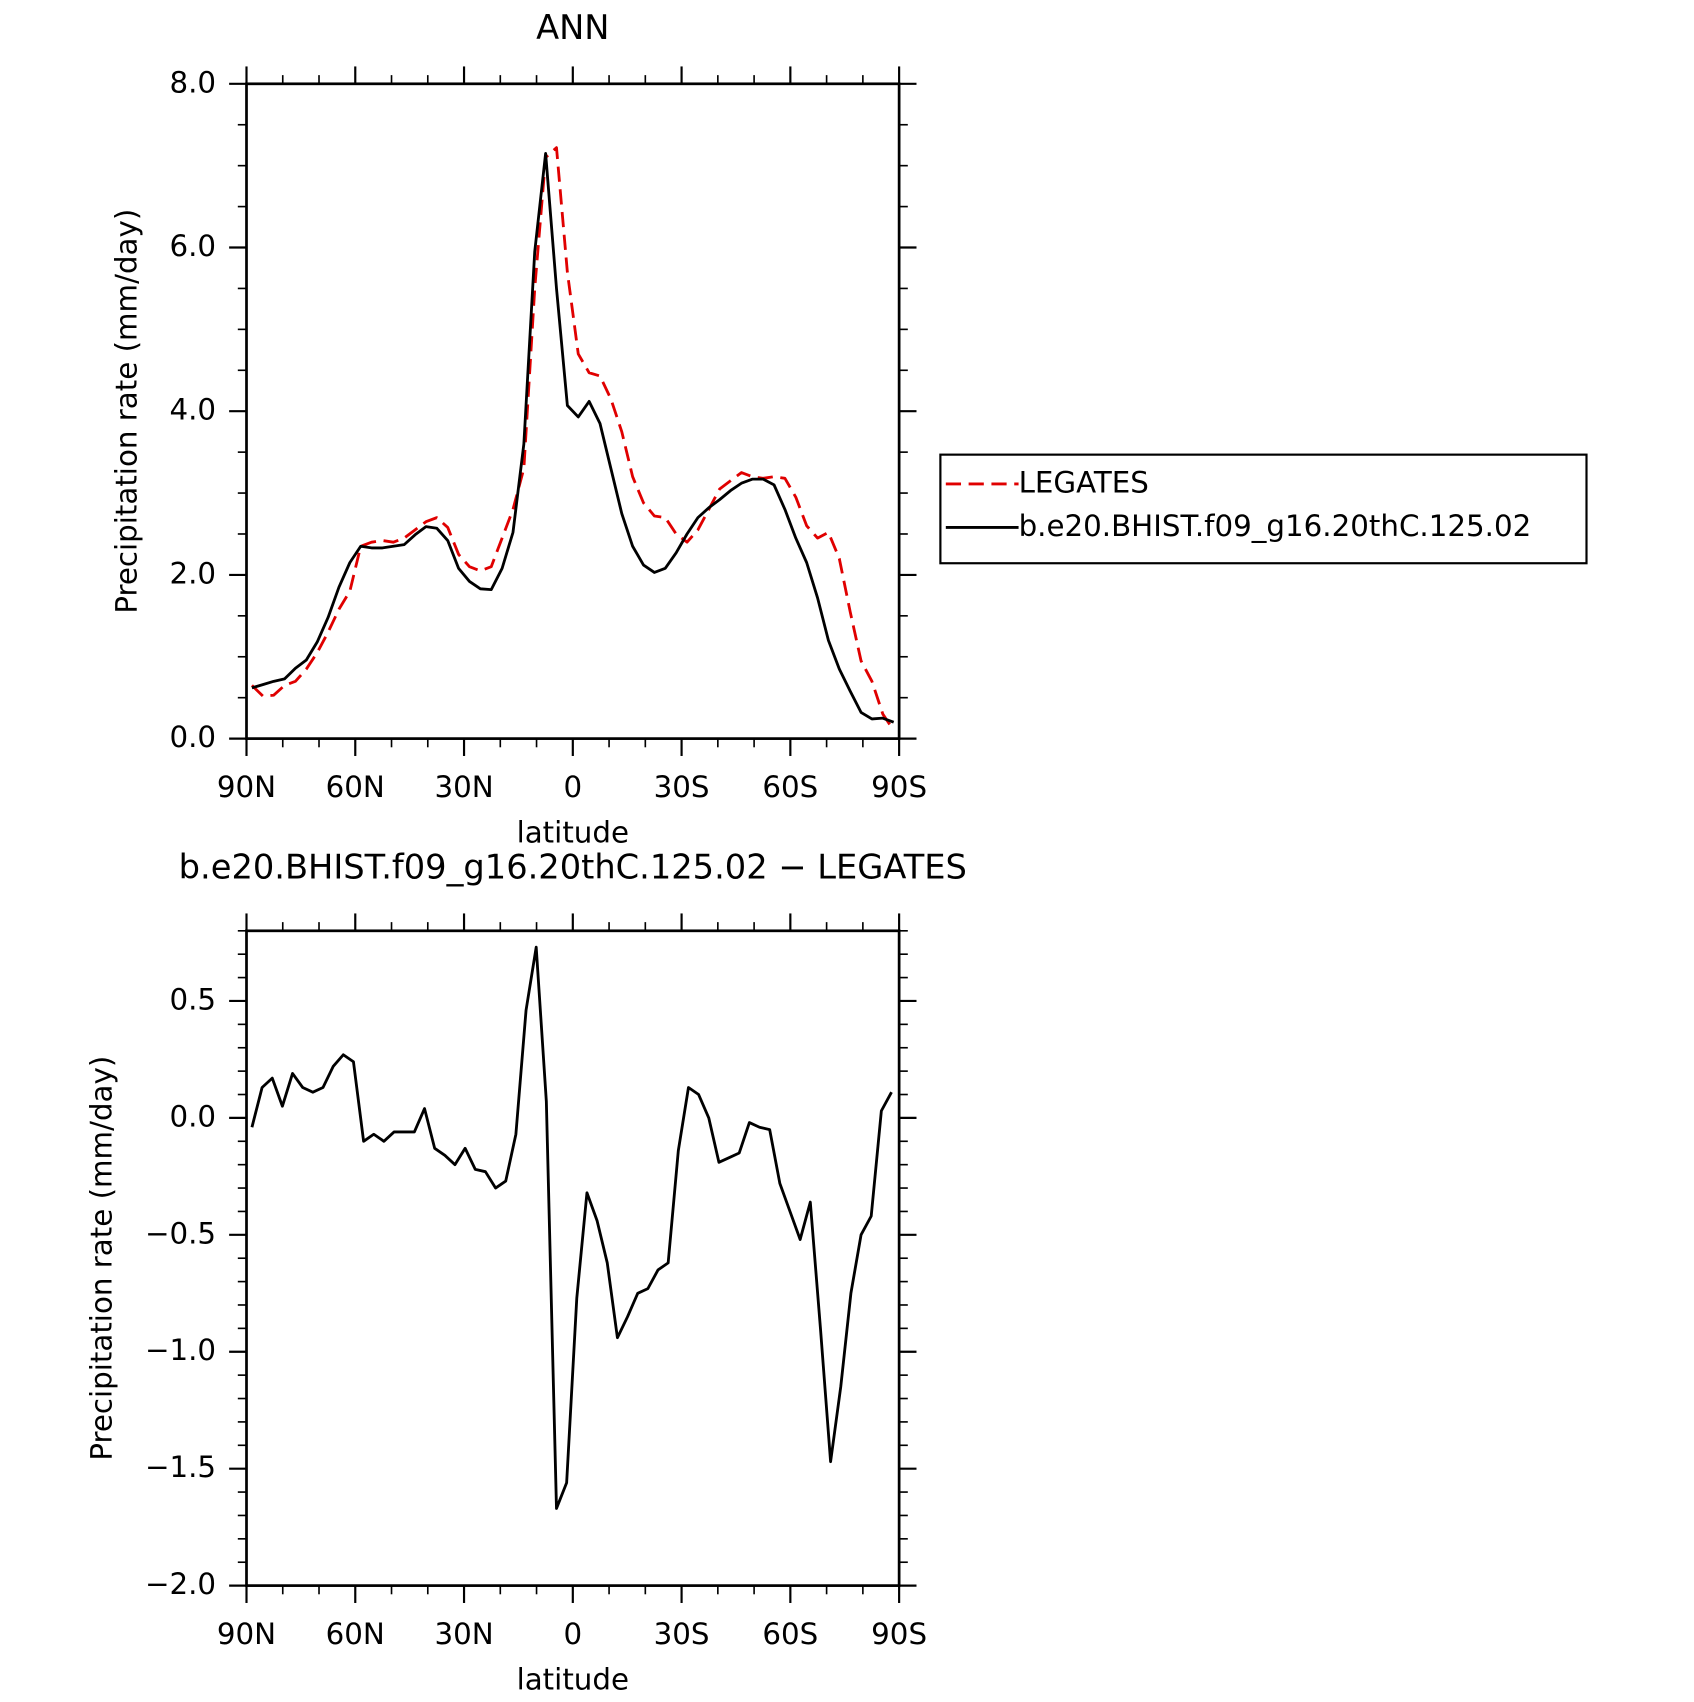 The height and width of the screenshot is (1702, 1694). I want to click on y-tick-label: −1.0, so click(180, 1350).